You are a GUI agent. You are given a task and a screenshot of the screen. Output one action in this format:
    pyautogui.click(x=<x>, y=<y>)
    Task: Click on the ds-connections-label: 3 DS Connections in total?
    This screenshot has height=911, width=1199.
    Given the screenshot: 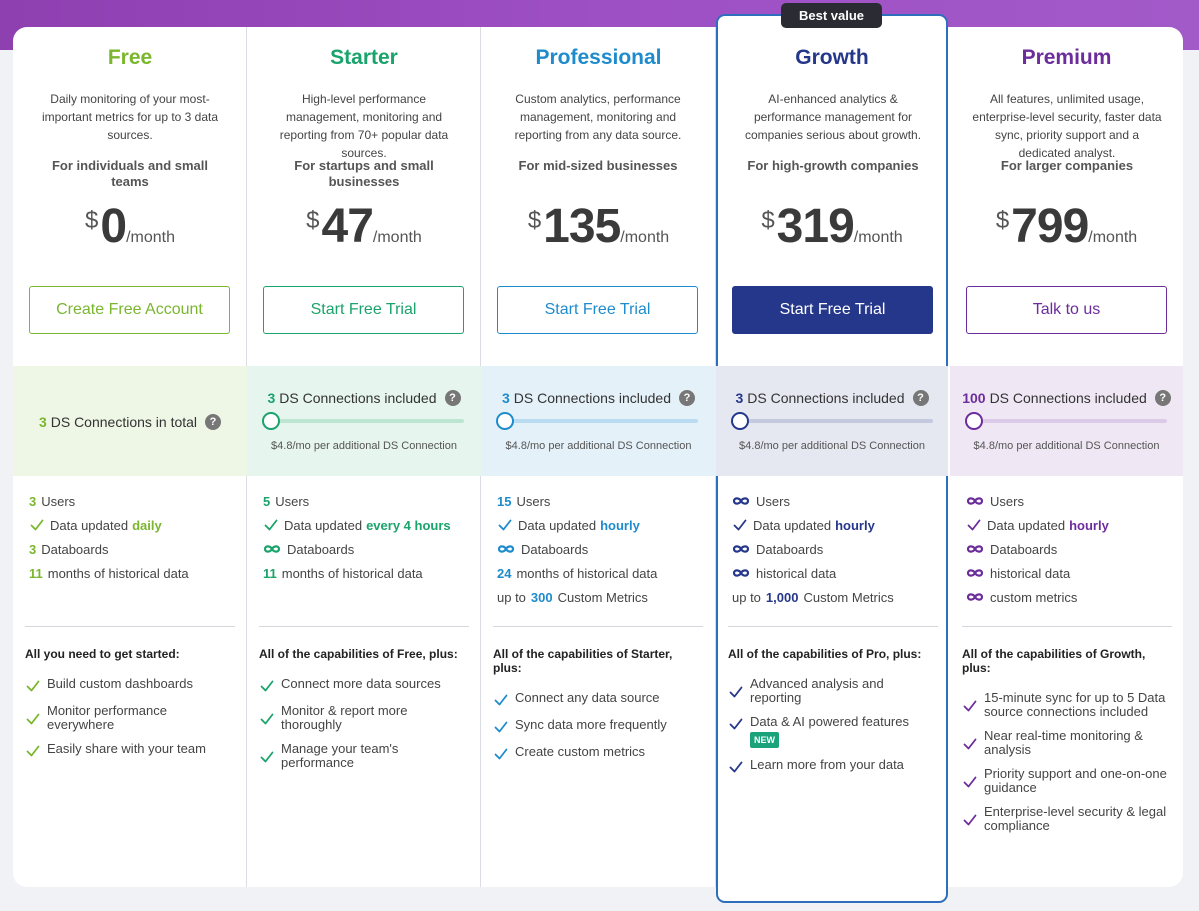 What is the action you would take?
    pyautogui.click(x=130, y=422)
    